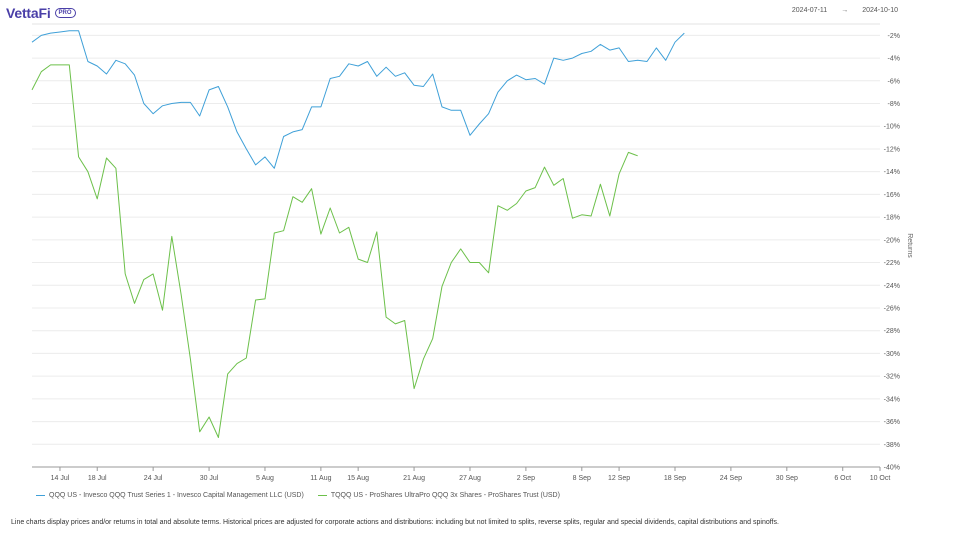 This screenshot has height=537, width=966. Describe the element at coordinates (892, 172) in the screenshot. I see `y-tick-label: -14%` at that location.